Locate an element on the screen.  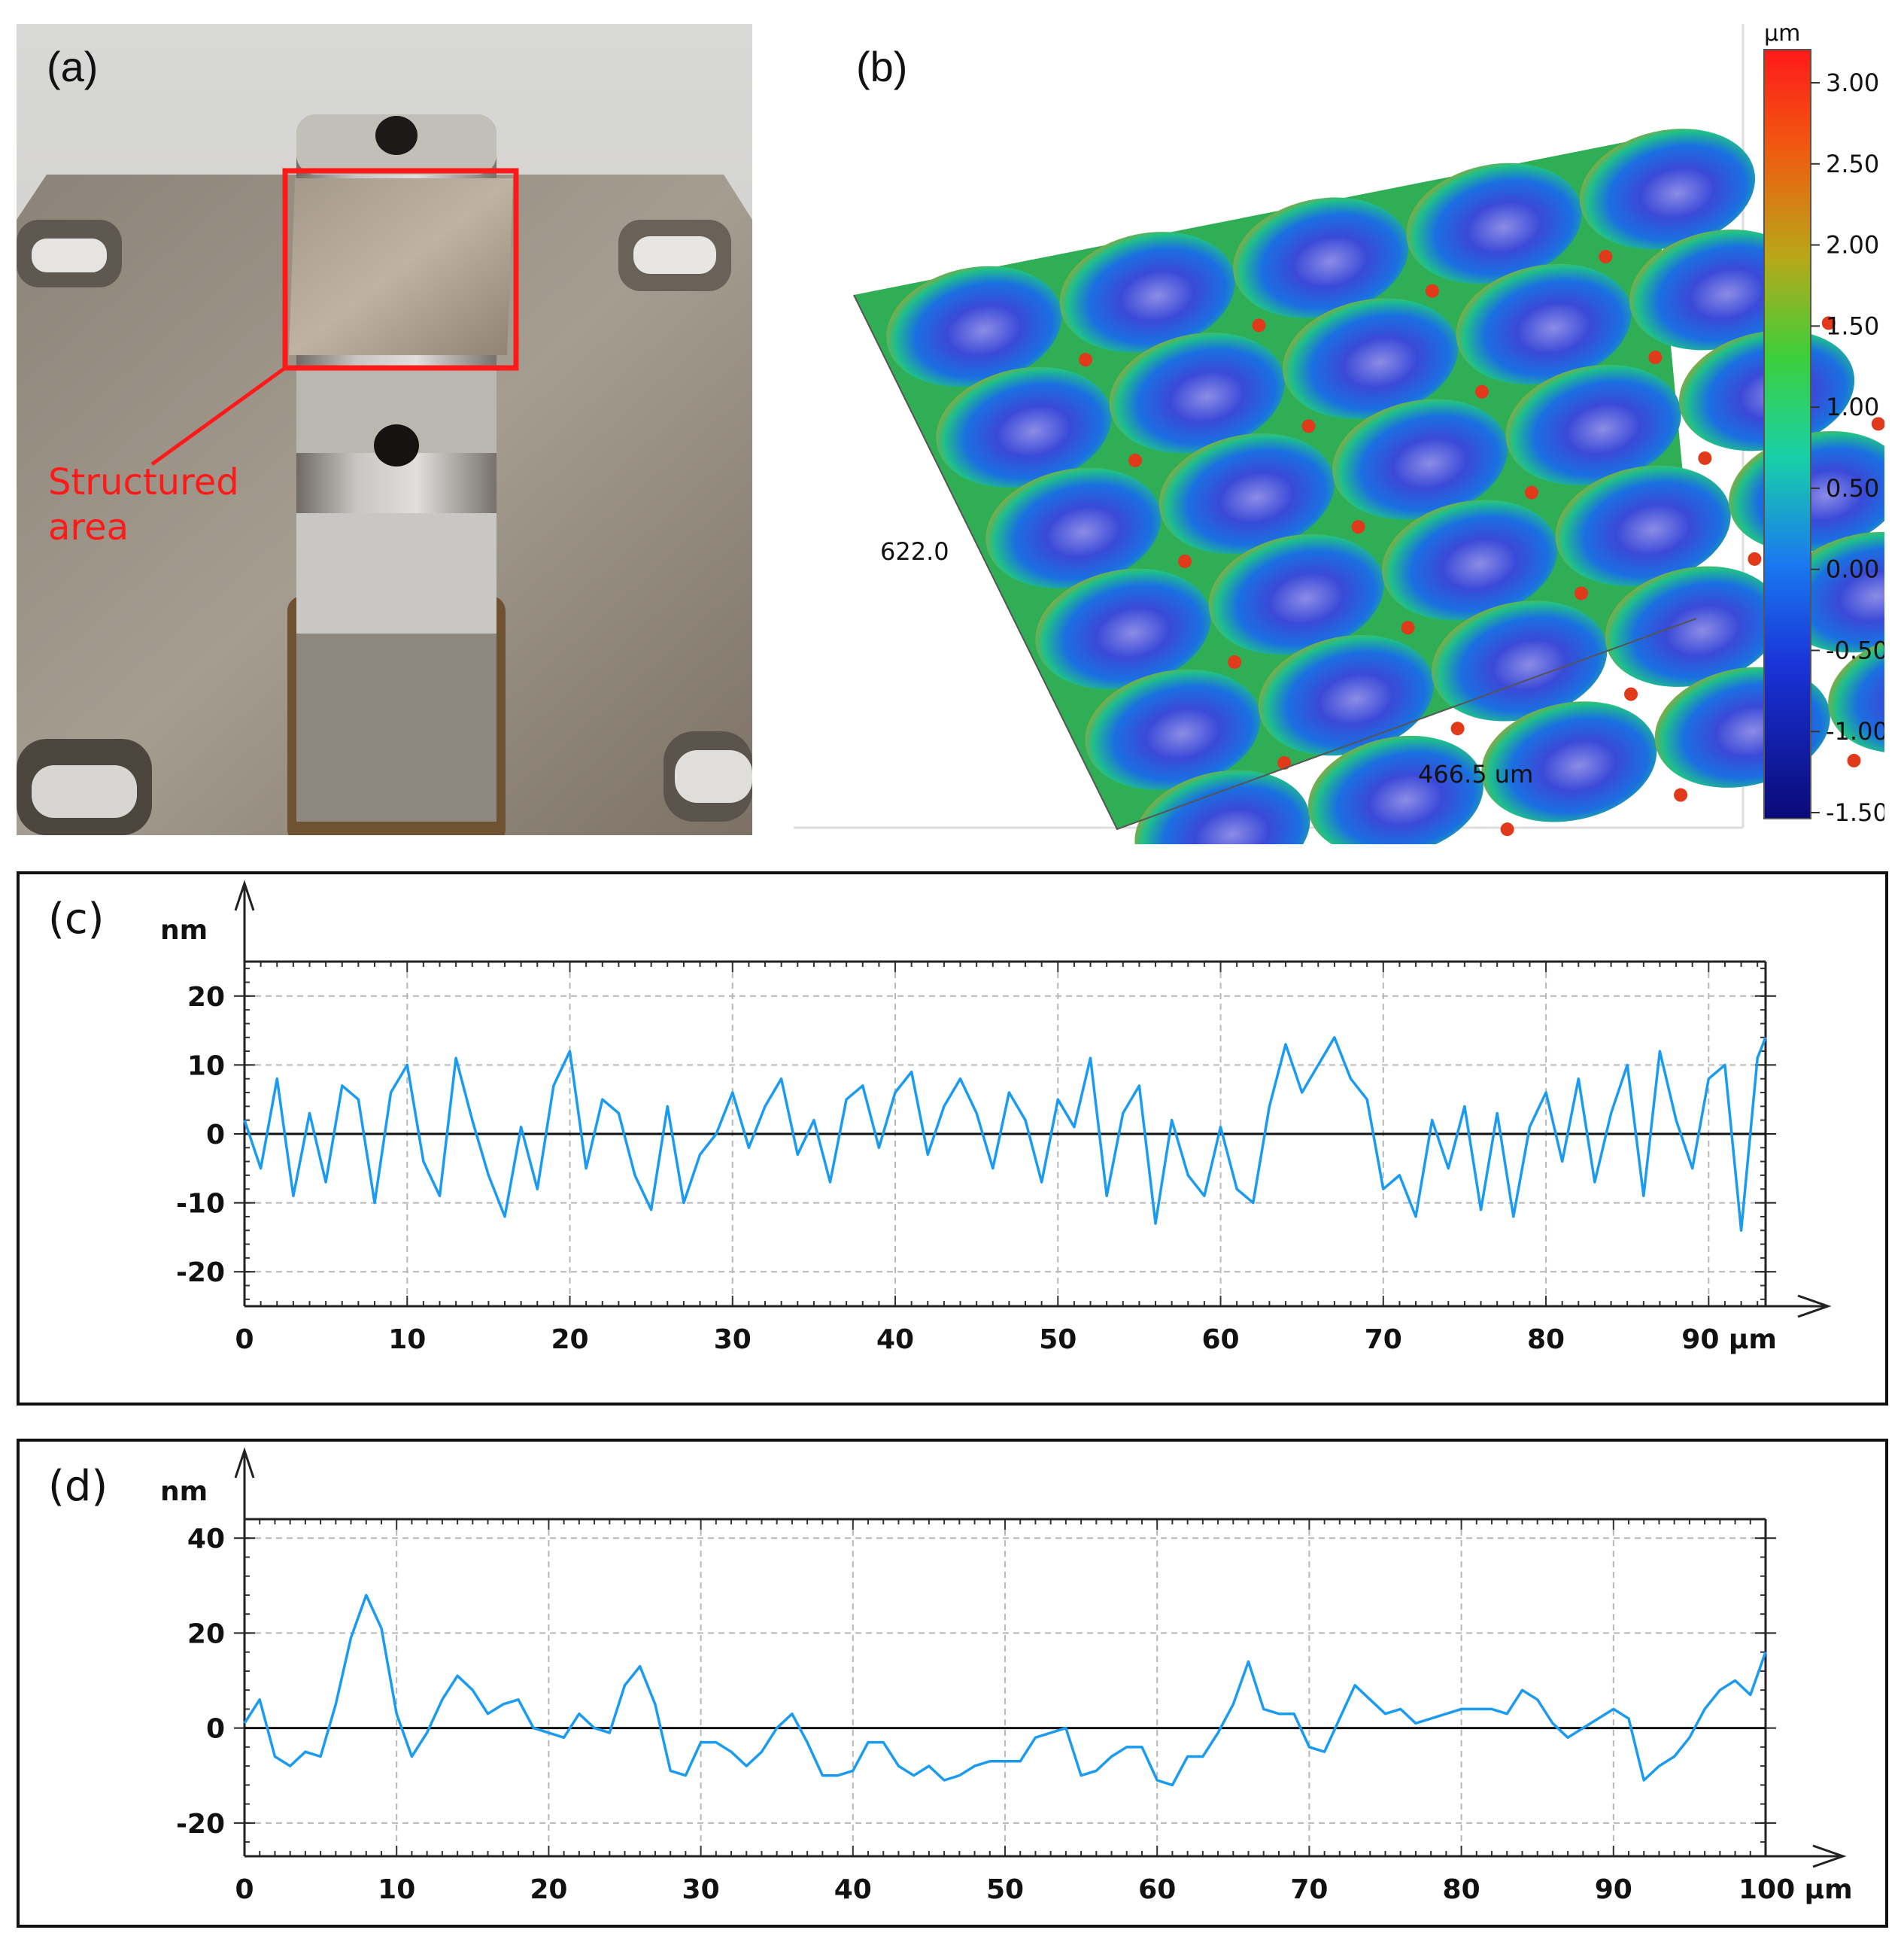
y-tick-label: -10 is located at coordinates (201, 1204).